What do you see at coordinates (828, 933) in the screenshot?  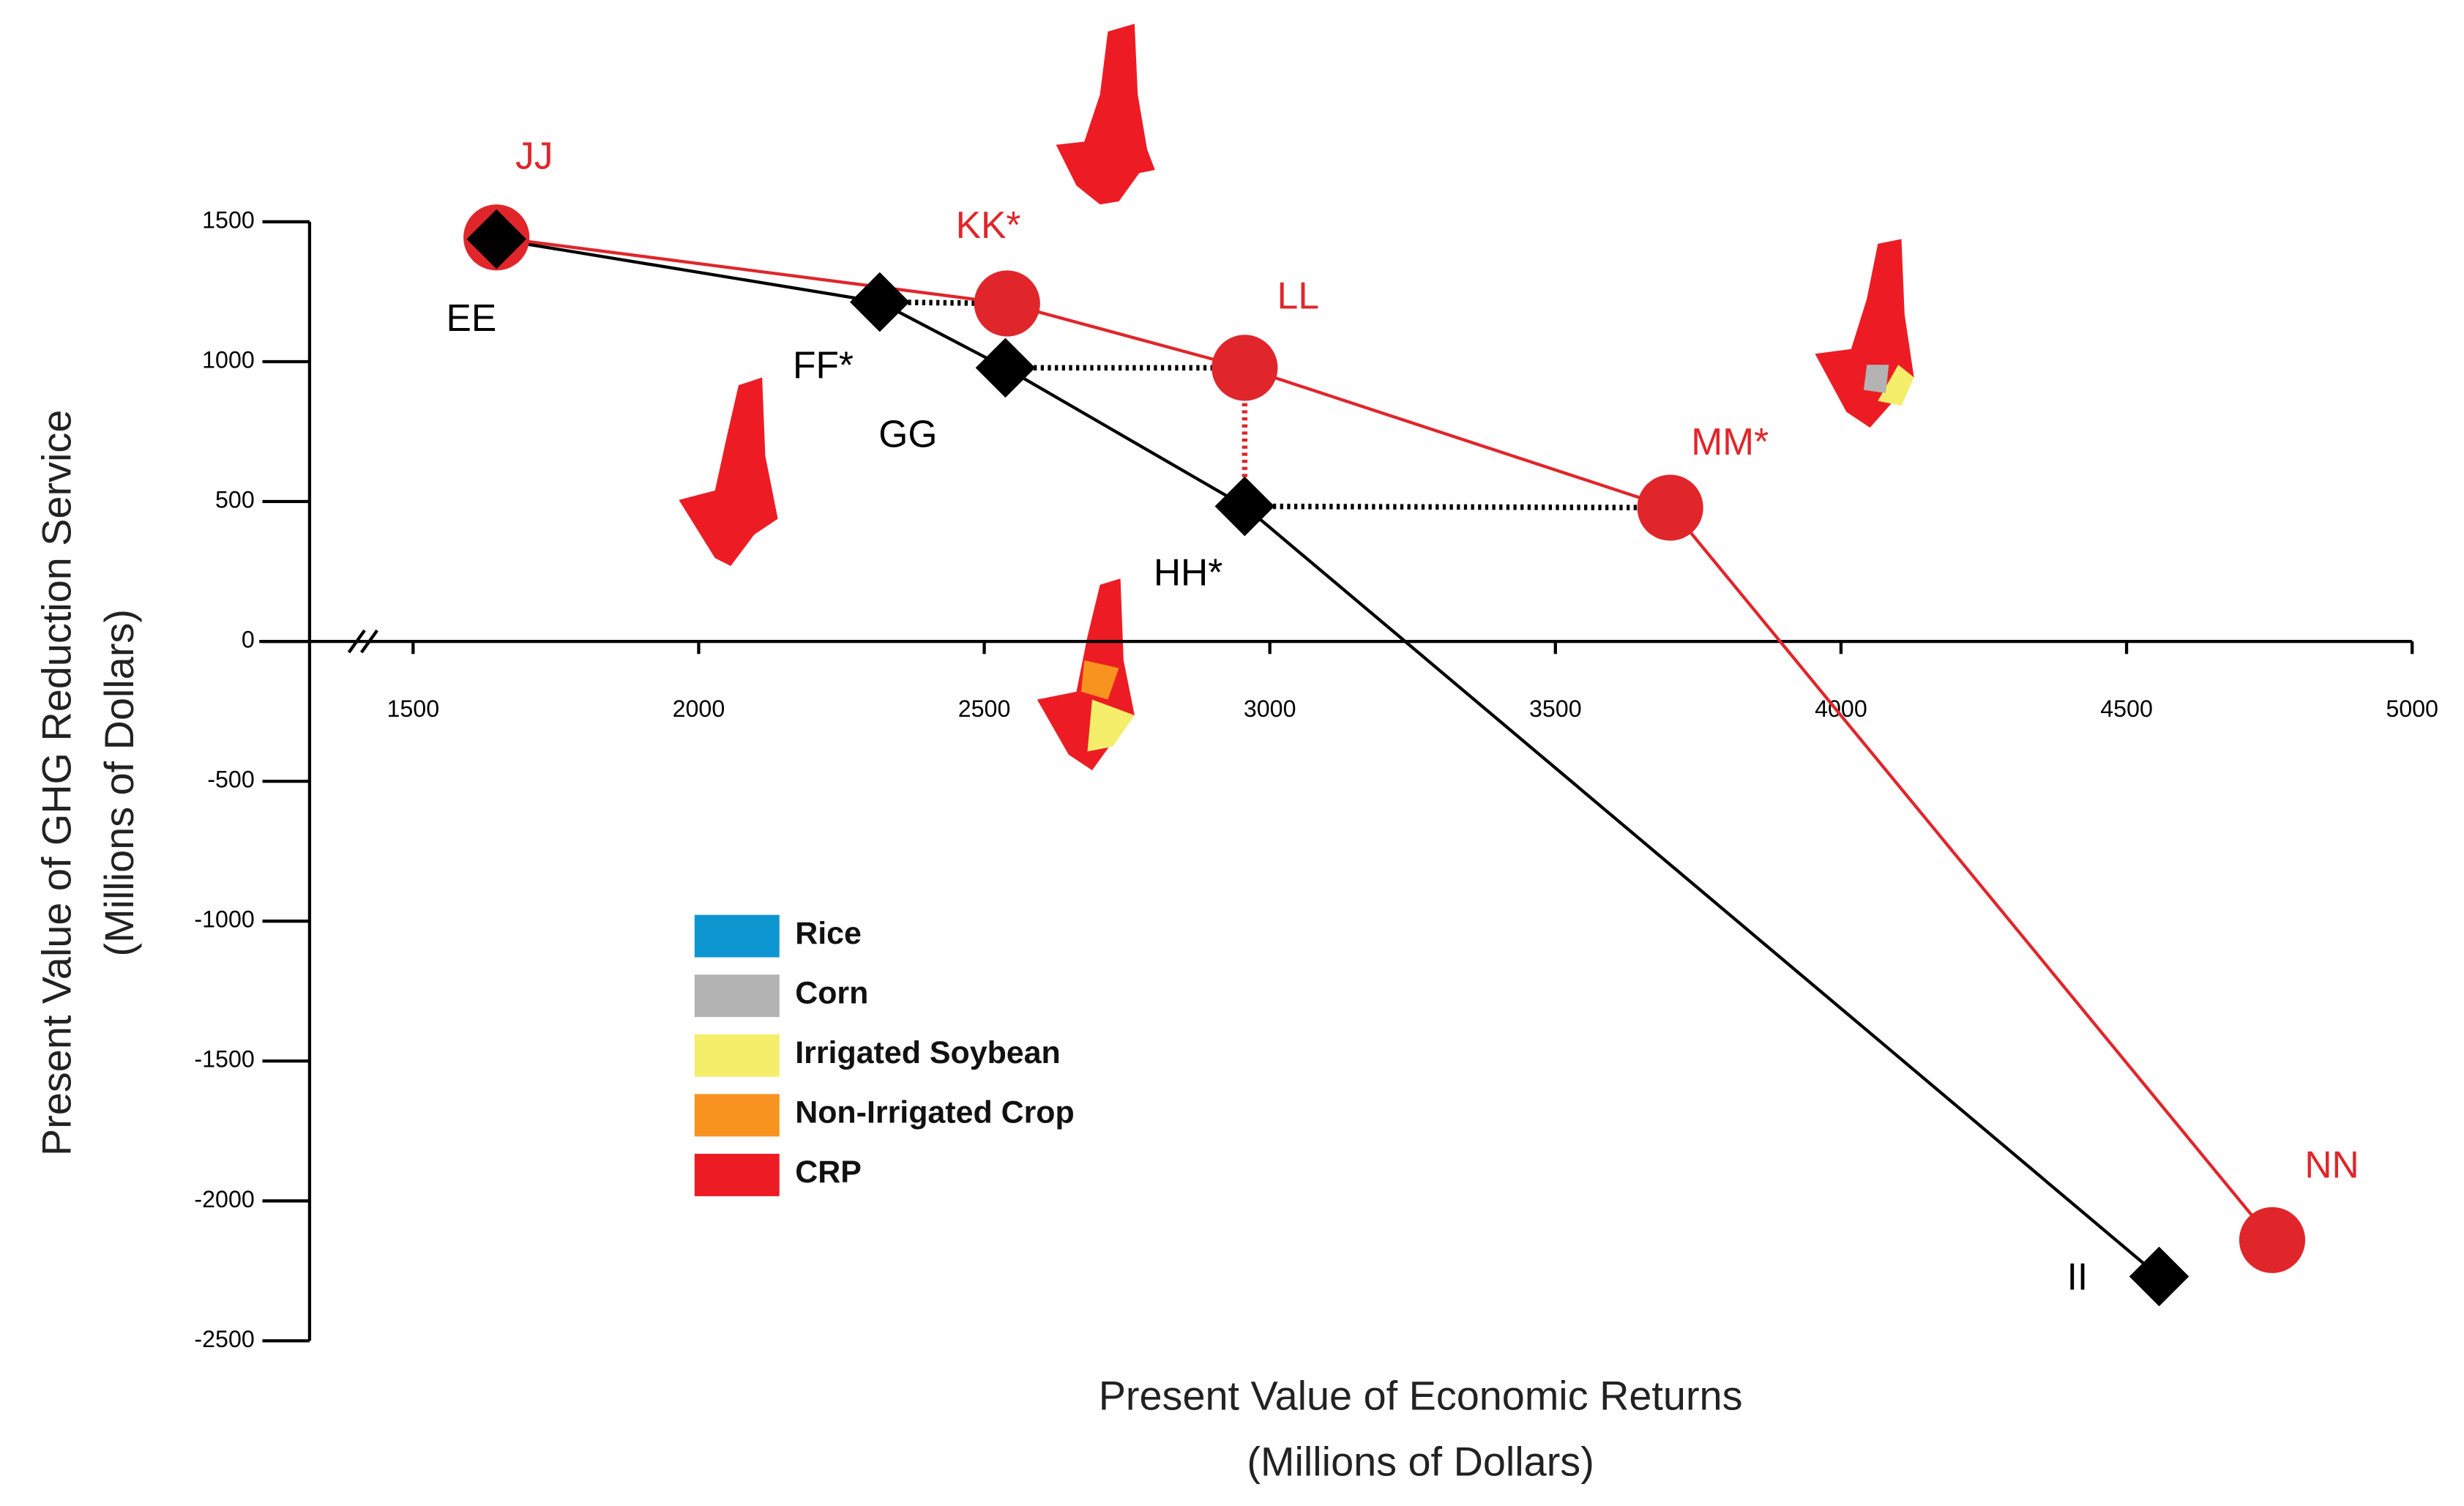 I see `legend-label: Rice` at bounding box center [828, 933].